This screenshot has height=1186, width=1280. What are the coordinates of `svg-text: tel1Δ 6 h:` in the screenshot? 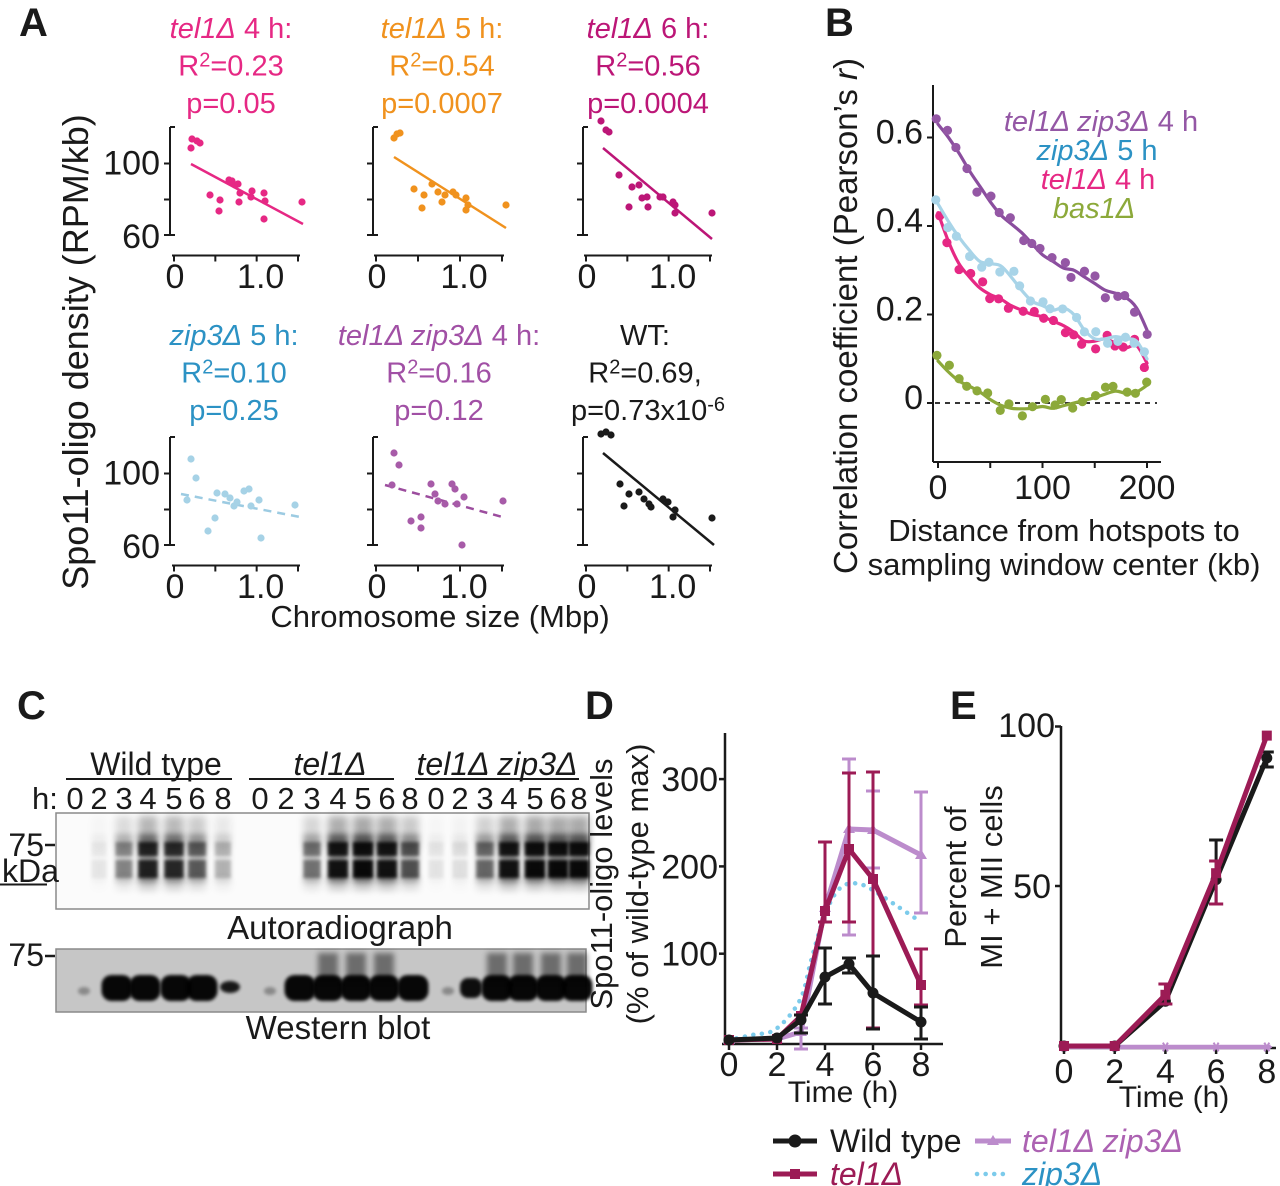 It's located at (648, 29).